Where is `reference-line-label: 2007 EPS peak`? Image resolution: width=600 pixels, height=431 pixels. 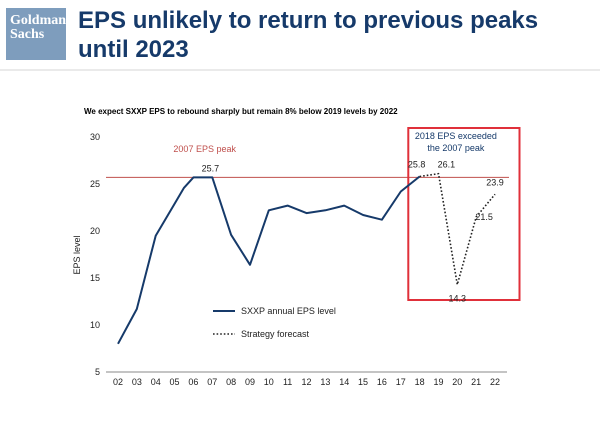 reference-line-label: 2007 EPS peak is located at coordinates (204, 149).